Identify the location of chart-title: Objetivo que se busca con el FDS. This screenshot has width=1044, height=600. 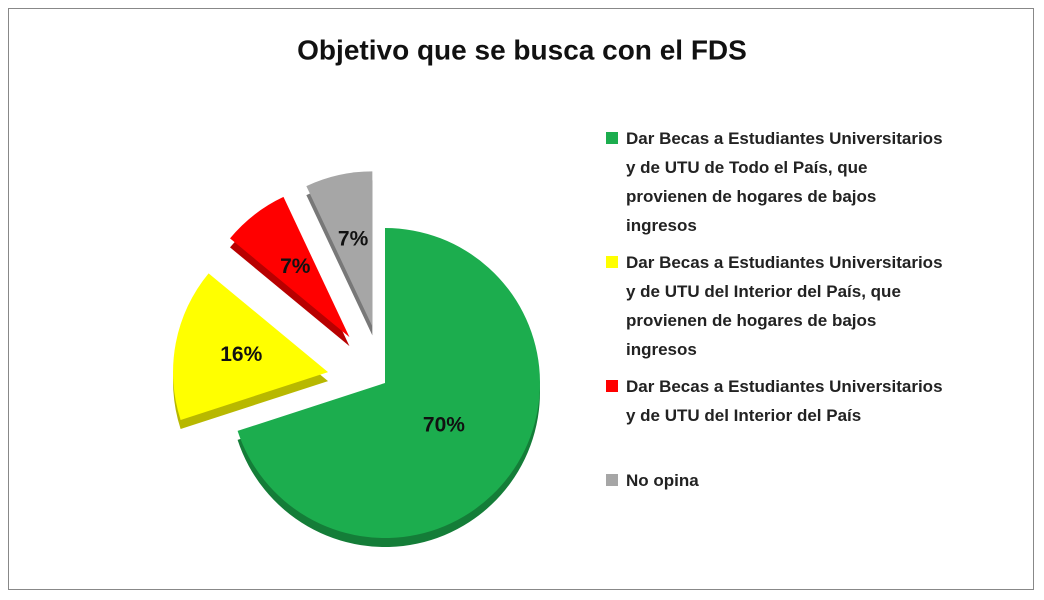
(522, 49).